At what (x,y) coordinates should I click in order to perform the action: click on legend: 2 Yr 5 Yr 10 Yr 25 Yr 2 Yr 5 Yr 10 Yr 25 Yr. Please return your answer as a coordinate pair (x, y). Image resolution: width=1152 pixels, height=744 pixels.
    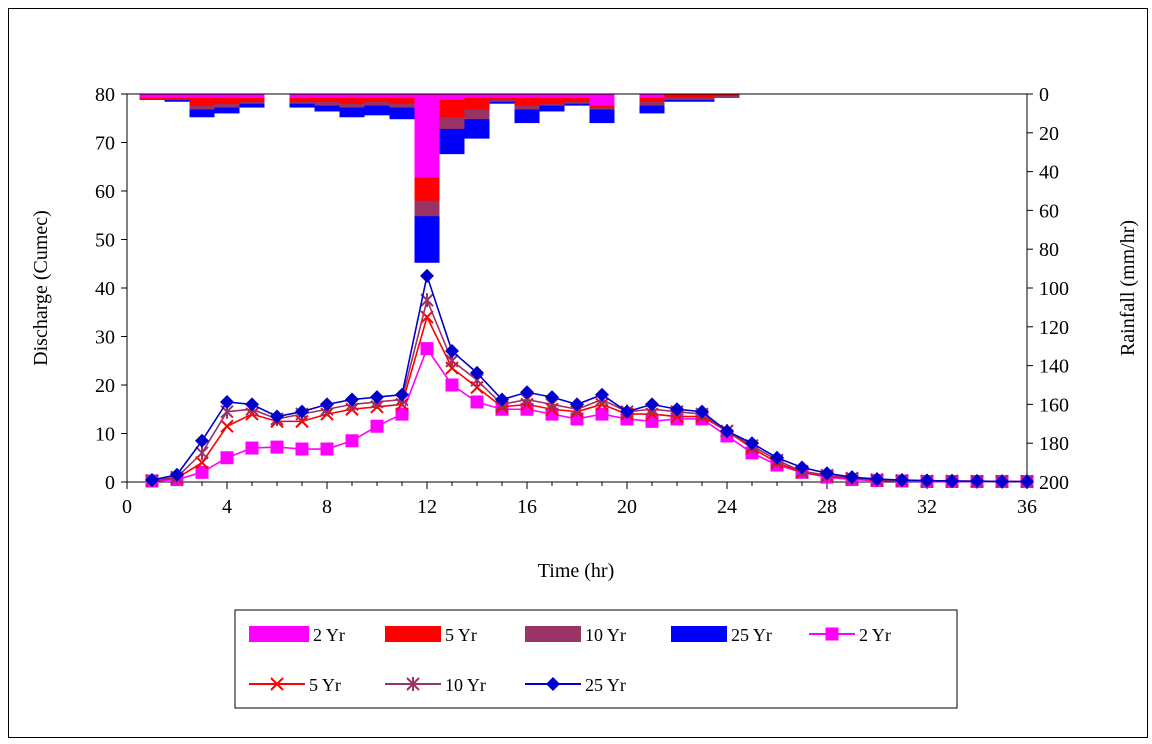
    Looking at the image, I should click on (596, 659).